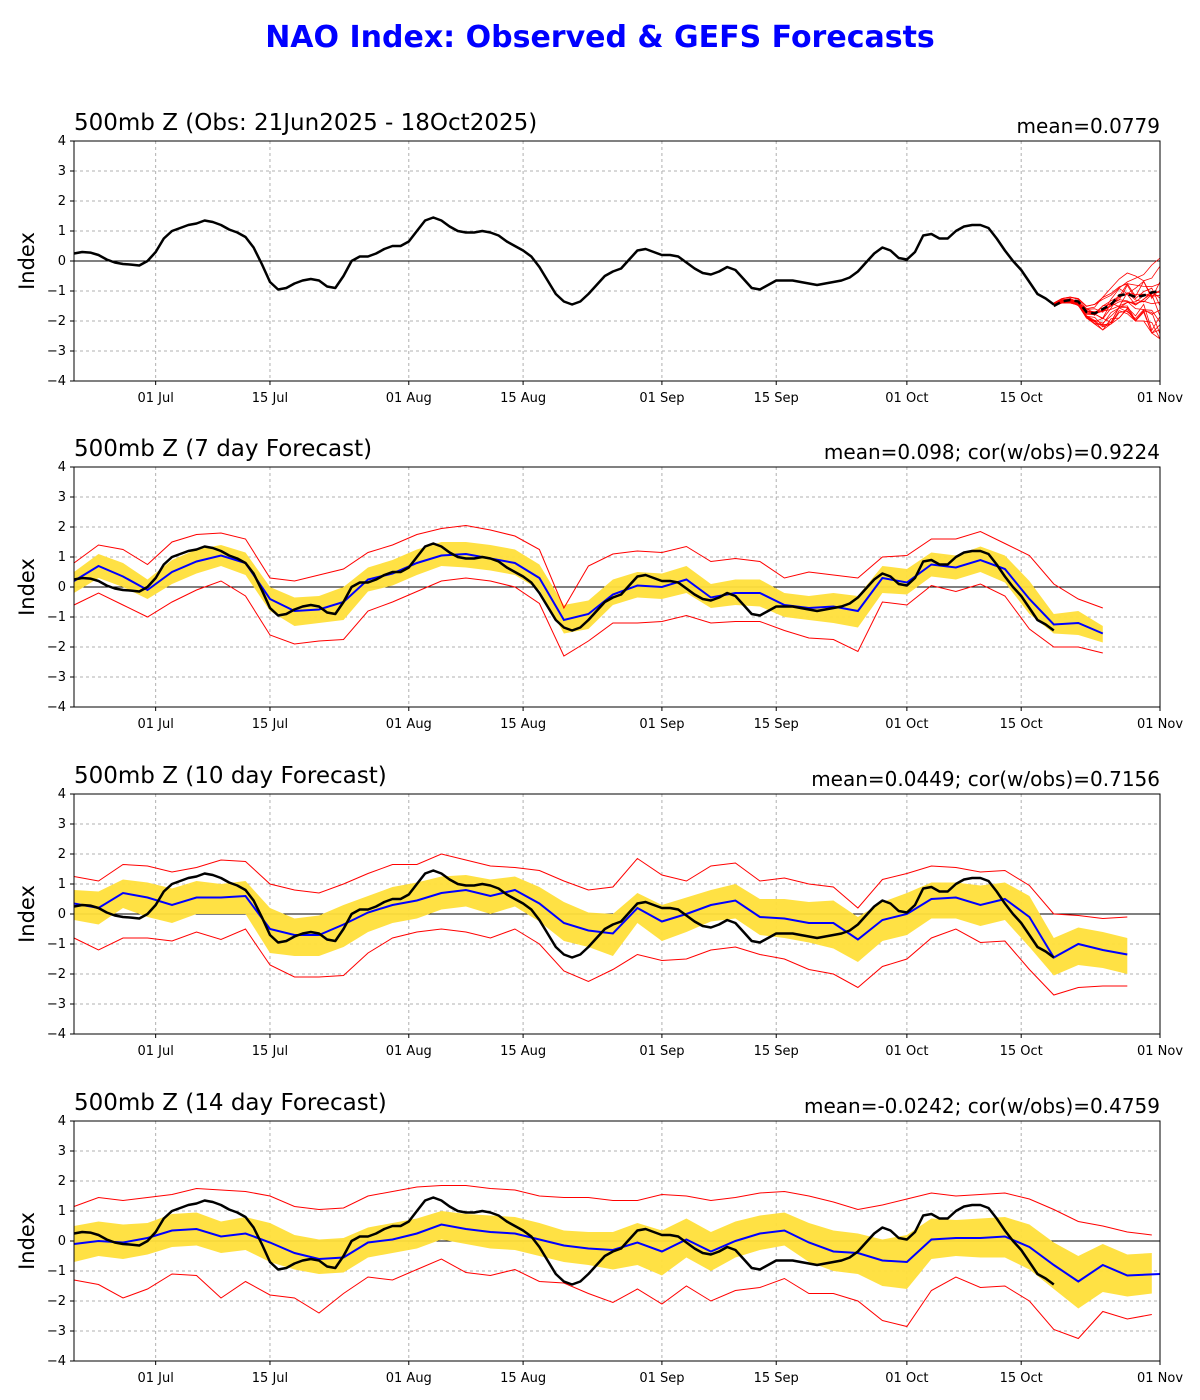  I want to click on panel-3-title: 500mb Z (10 day Forecast), so click(230, 776).